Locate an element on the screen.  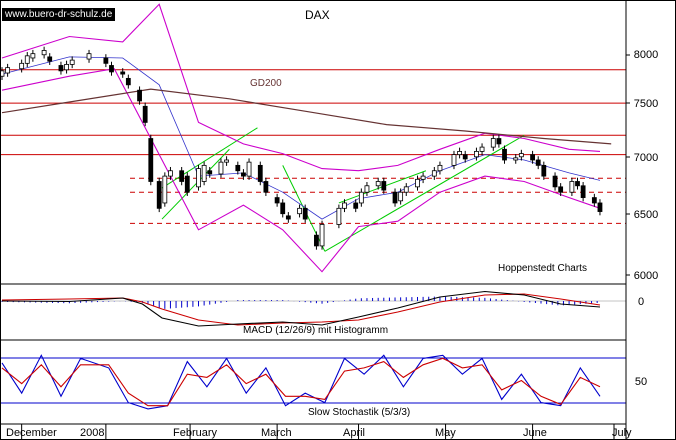
macd-label: MACD (12/26/9) mit Histogramm is located at coordinates (315, 330).